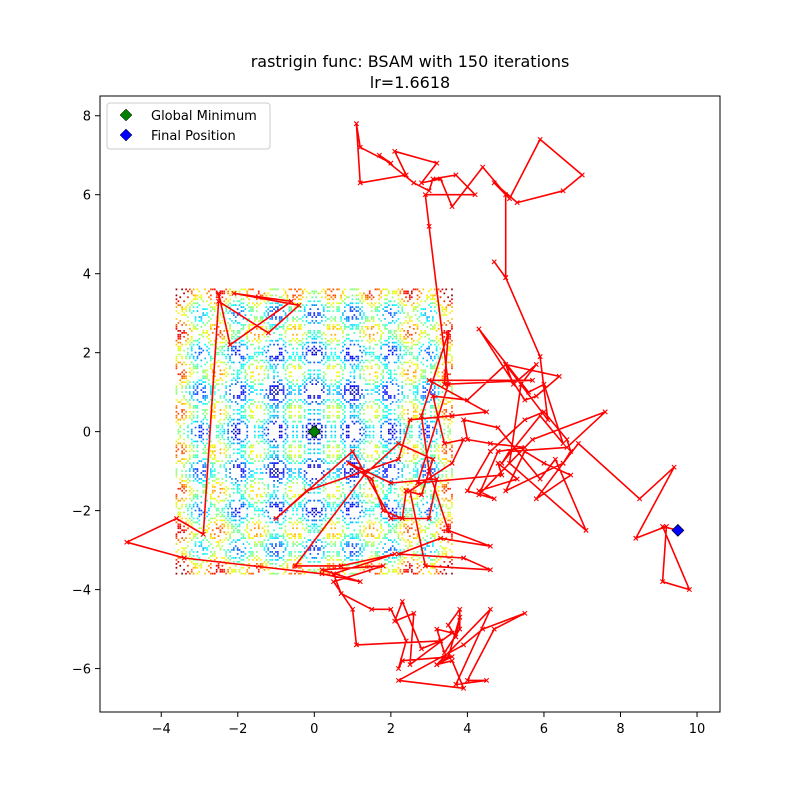 The width and height of the screenshot is (800, 800). Describe the element at coordinates (87, 117) in the screenshot. I see `y-tick-label: 8` at that location.